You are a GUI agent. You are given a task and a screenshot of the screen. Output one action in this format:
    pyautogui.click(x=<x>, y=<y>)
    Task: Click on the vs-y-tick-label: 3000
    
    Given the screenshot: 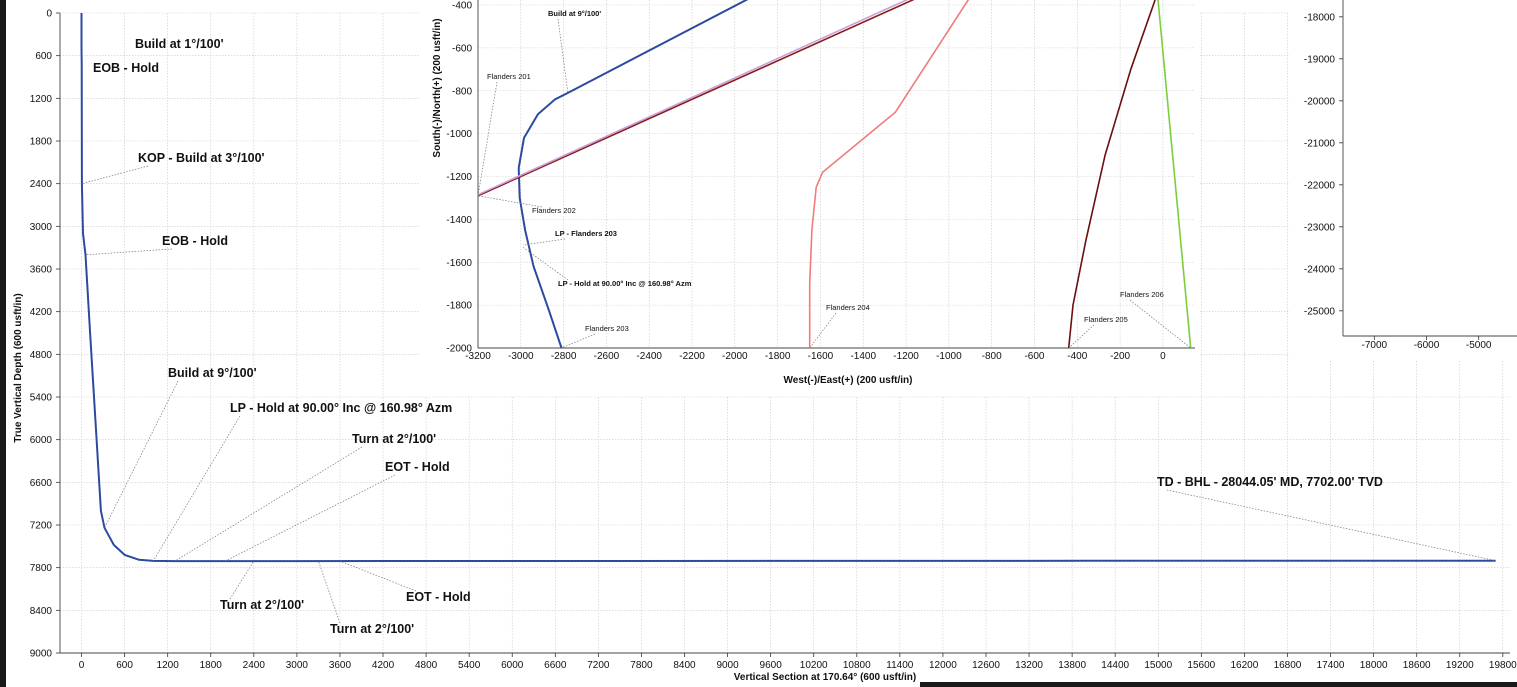 What is the action you would take?
    pyautogui.click(x=41, y=227)
    